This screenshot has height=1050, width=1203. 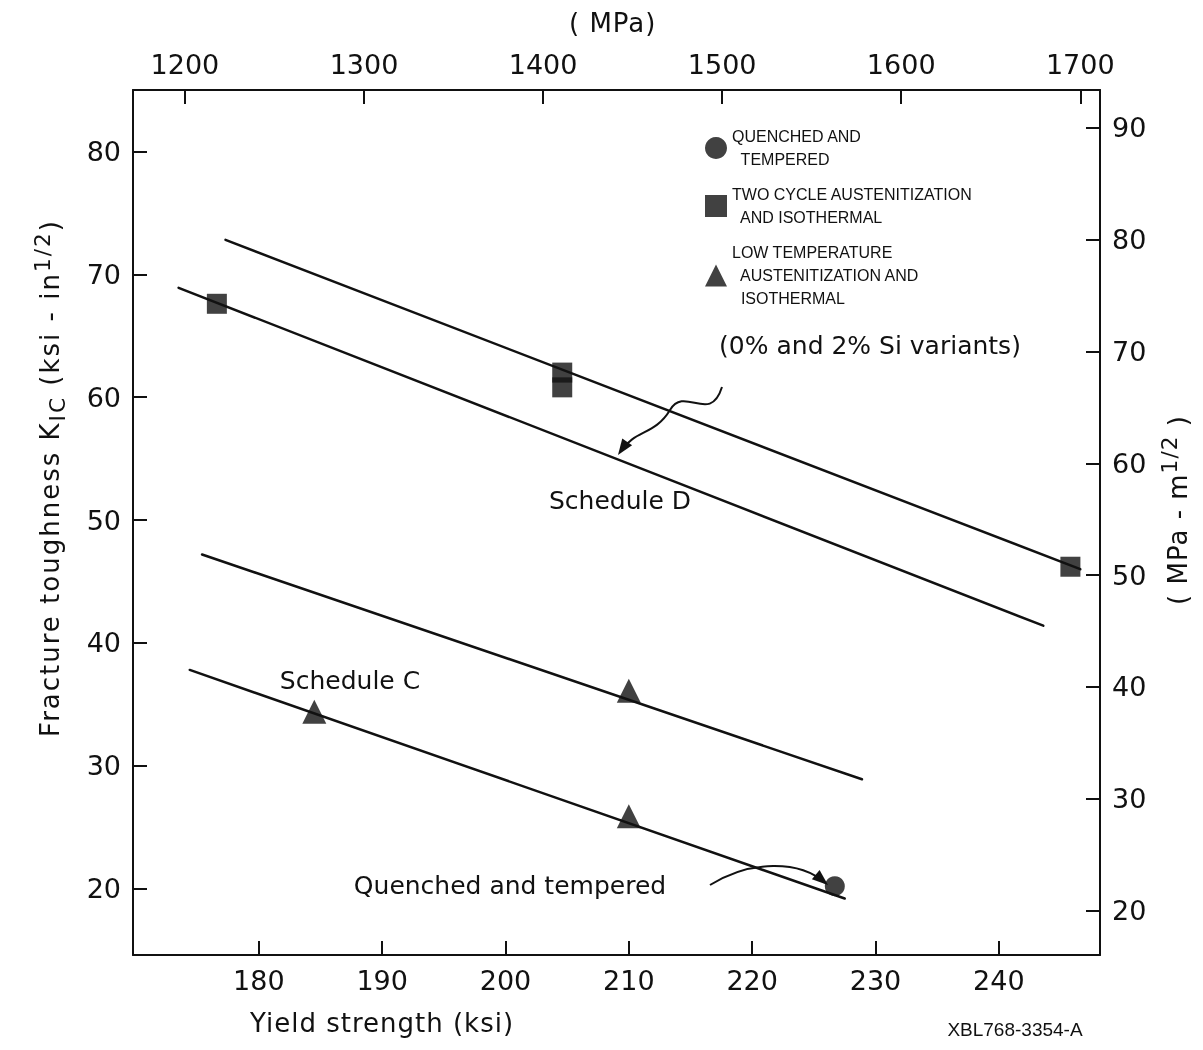 I want to click on y2-tick-label: 20, so click(x=1129, y=910).